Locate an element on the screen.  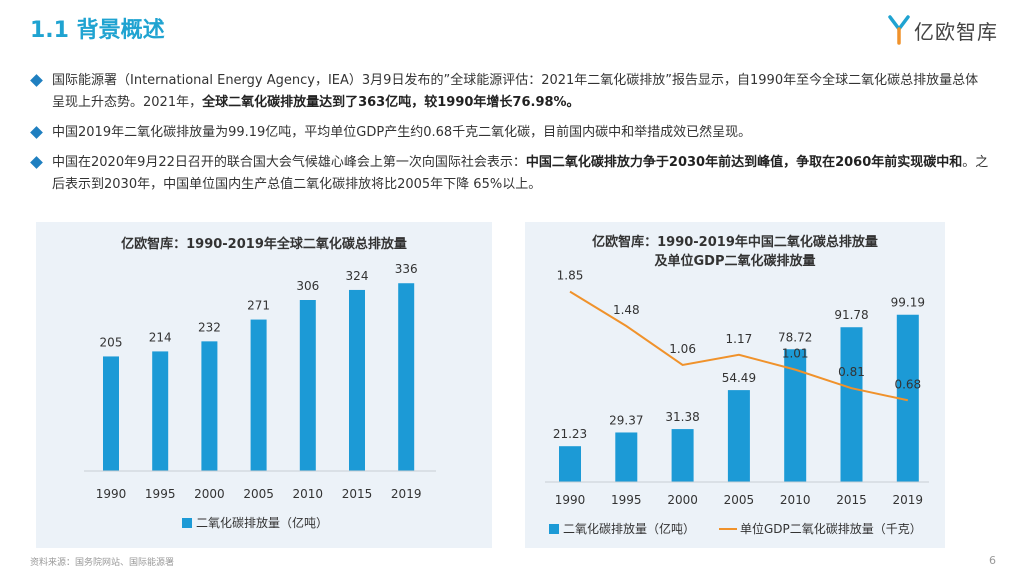
line-data-label: 0.81 is located at coordinates (851, 372).